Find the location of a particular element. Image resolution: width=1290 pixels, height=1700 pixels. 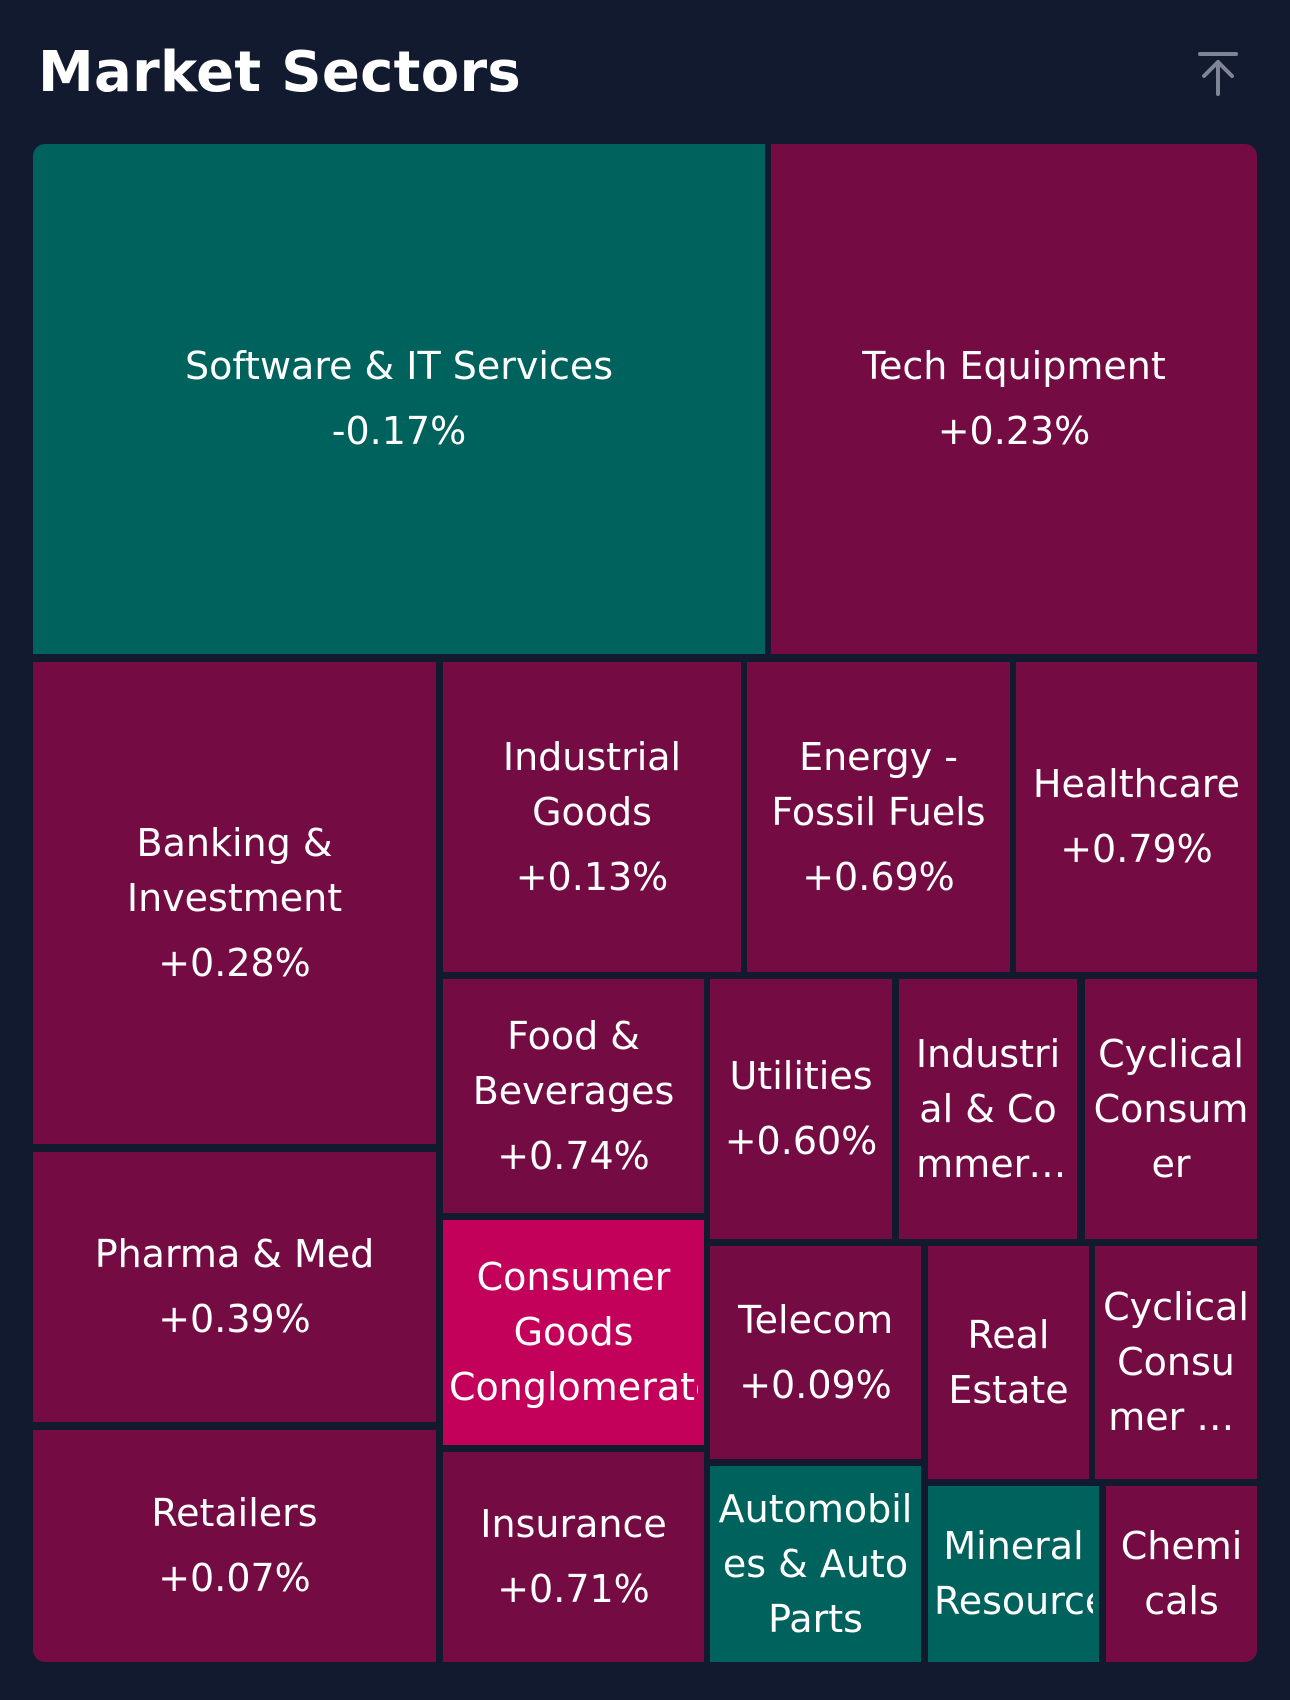

sector-tile: Banking & Investment +0.28% is located at coordinates (234, 903).